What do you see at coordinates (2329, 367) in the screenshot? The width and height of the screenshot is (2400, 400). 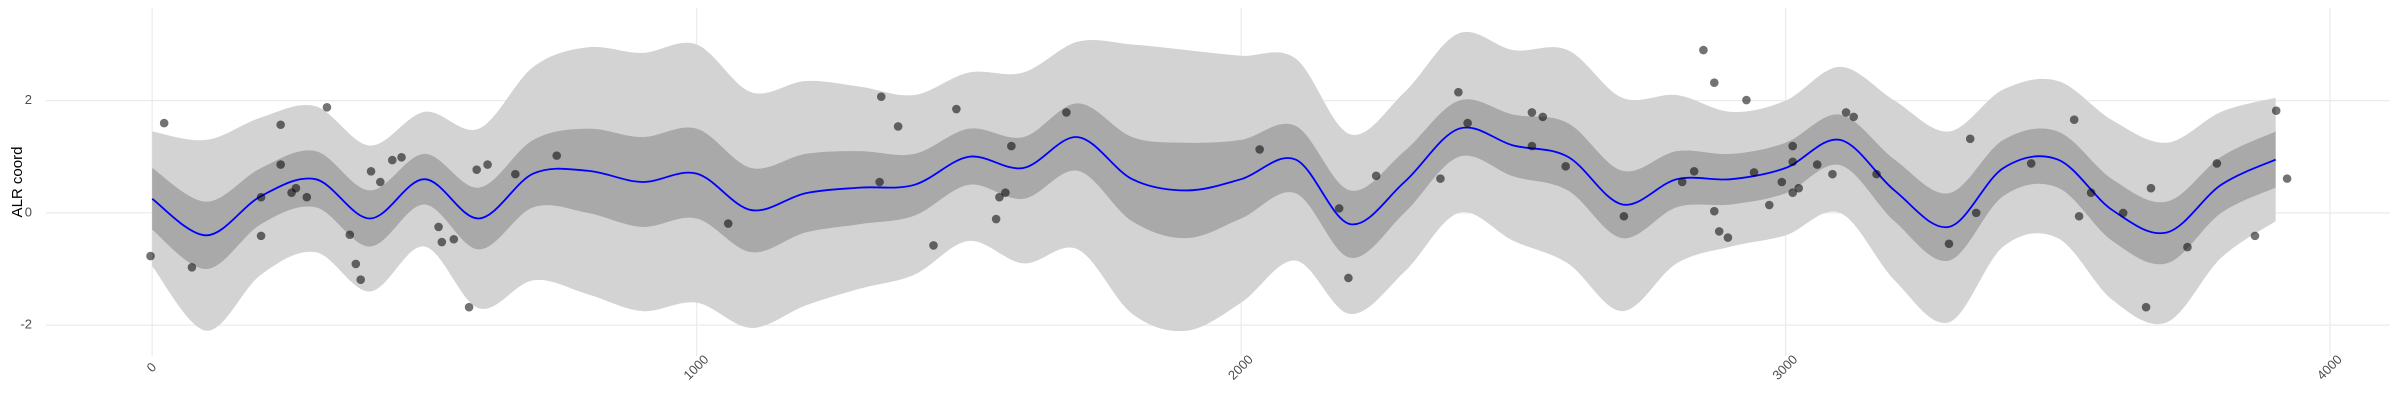 I see `x-tick-label: 4000` at bounding box center [2329, 367].